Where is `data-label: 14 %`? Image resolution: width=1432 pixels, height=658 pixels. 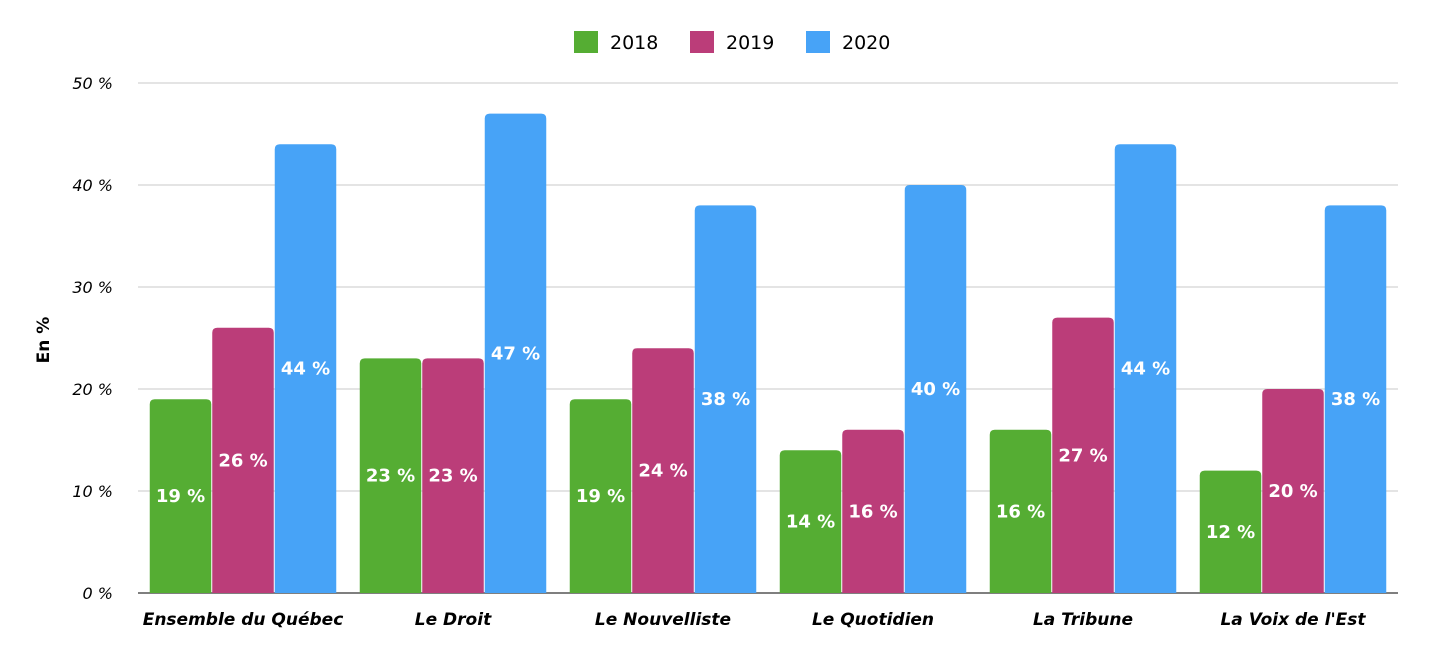
data-label: 14 % is located at coordinates (810, 522).